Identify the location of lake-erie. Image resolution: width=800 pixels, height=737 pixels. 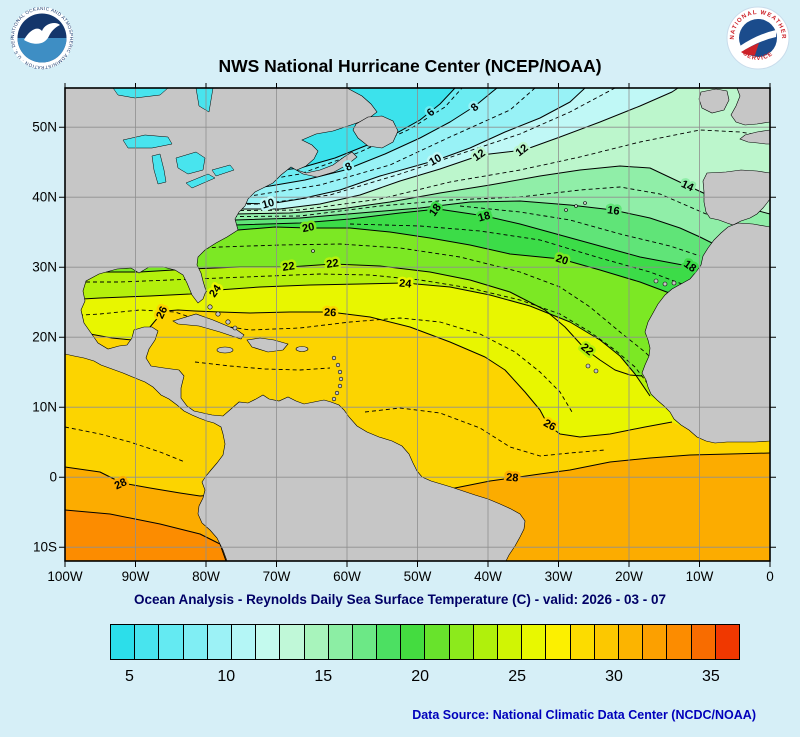
(200, 181).